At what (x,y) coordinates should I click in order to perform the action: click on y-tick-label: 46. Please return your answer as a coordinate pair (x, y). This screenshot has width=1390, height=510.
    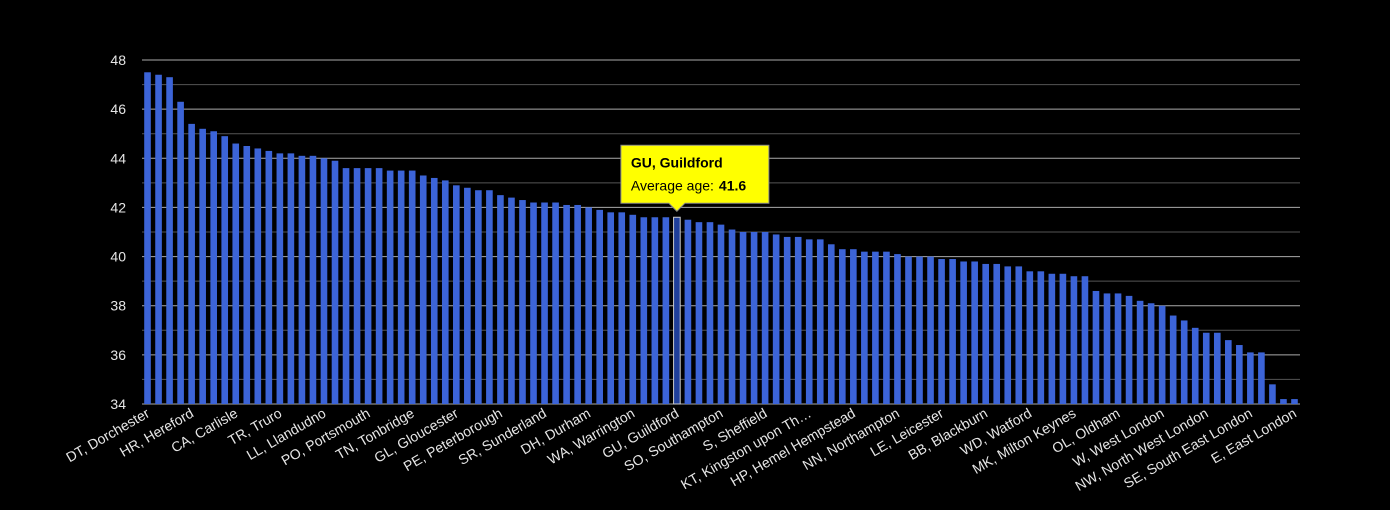
    Looking at the image, I should click on (118, 109).